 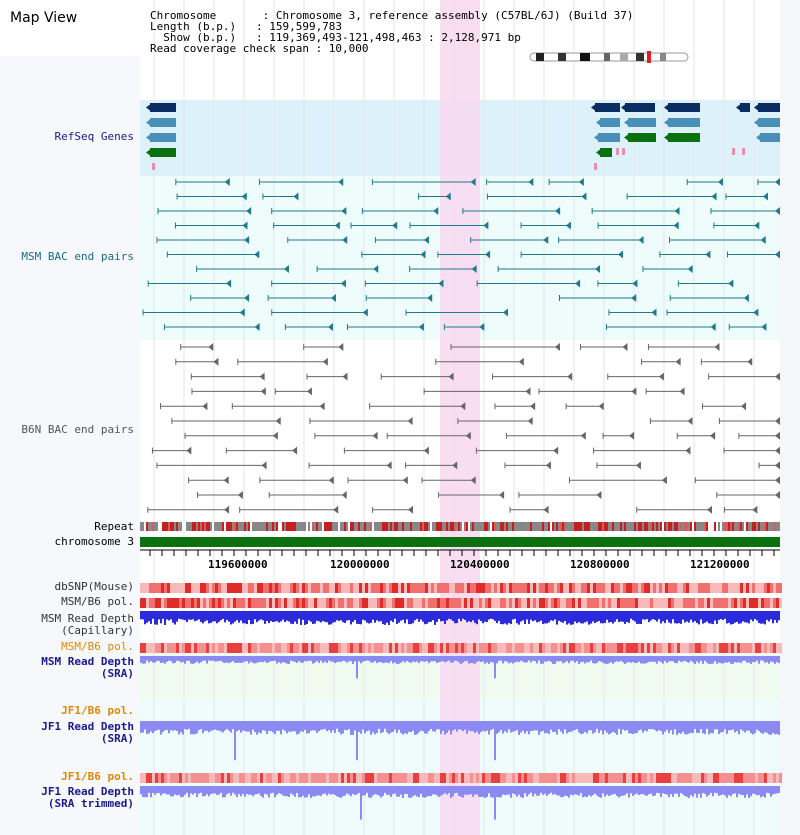 What do you see at coordinates (77, 429) in the screenshot?
I see `track-label-b6n-bac: B6N BAC end pairs` at bounding box center [77, 429].